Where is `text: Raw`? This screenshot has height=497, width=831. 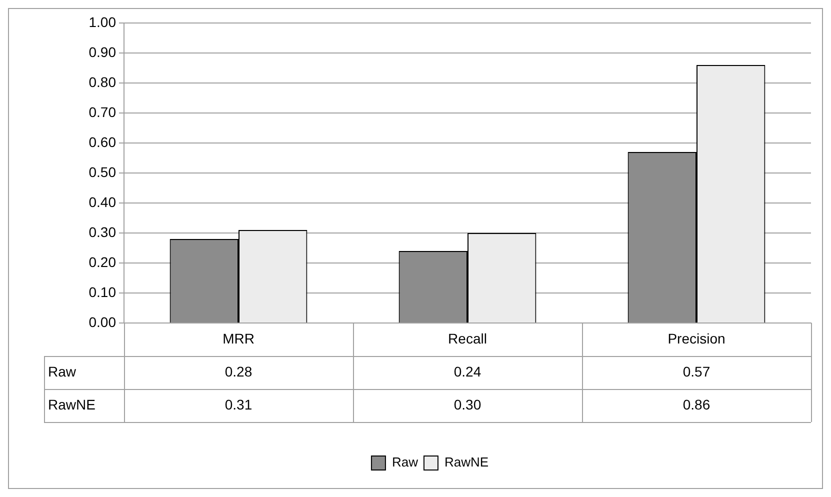 text: Raw is located at coordinates (62, 371).